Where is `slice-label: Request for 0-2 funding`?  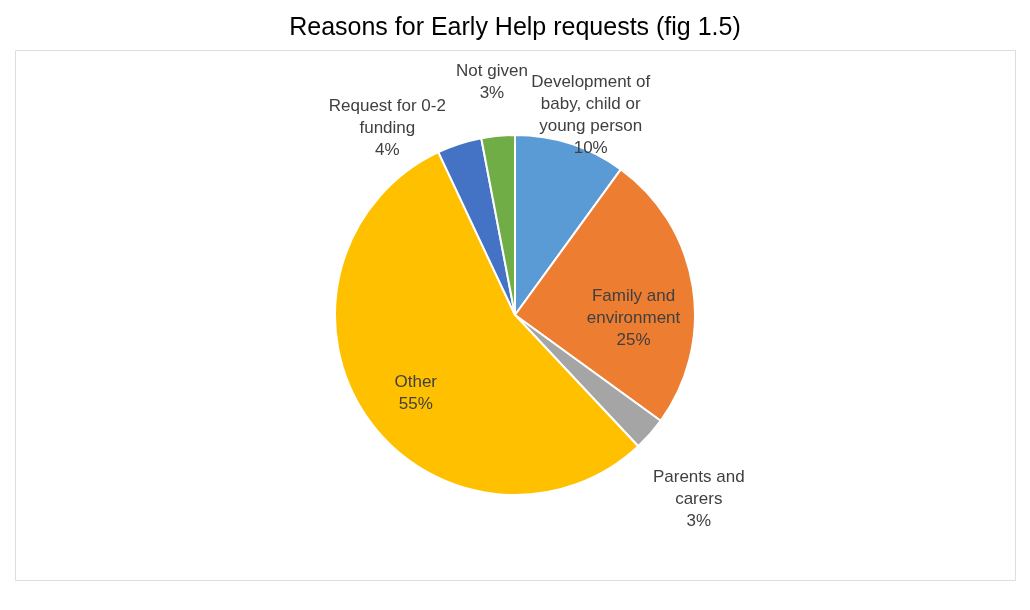
slice-label: Request for 0-2 funding is located at coordinates (387, 116).